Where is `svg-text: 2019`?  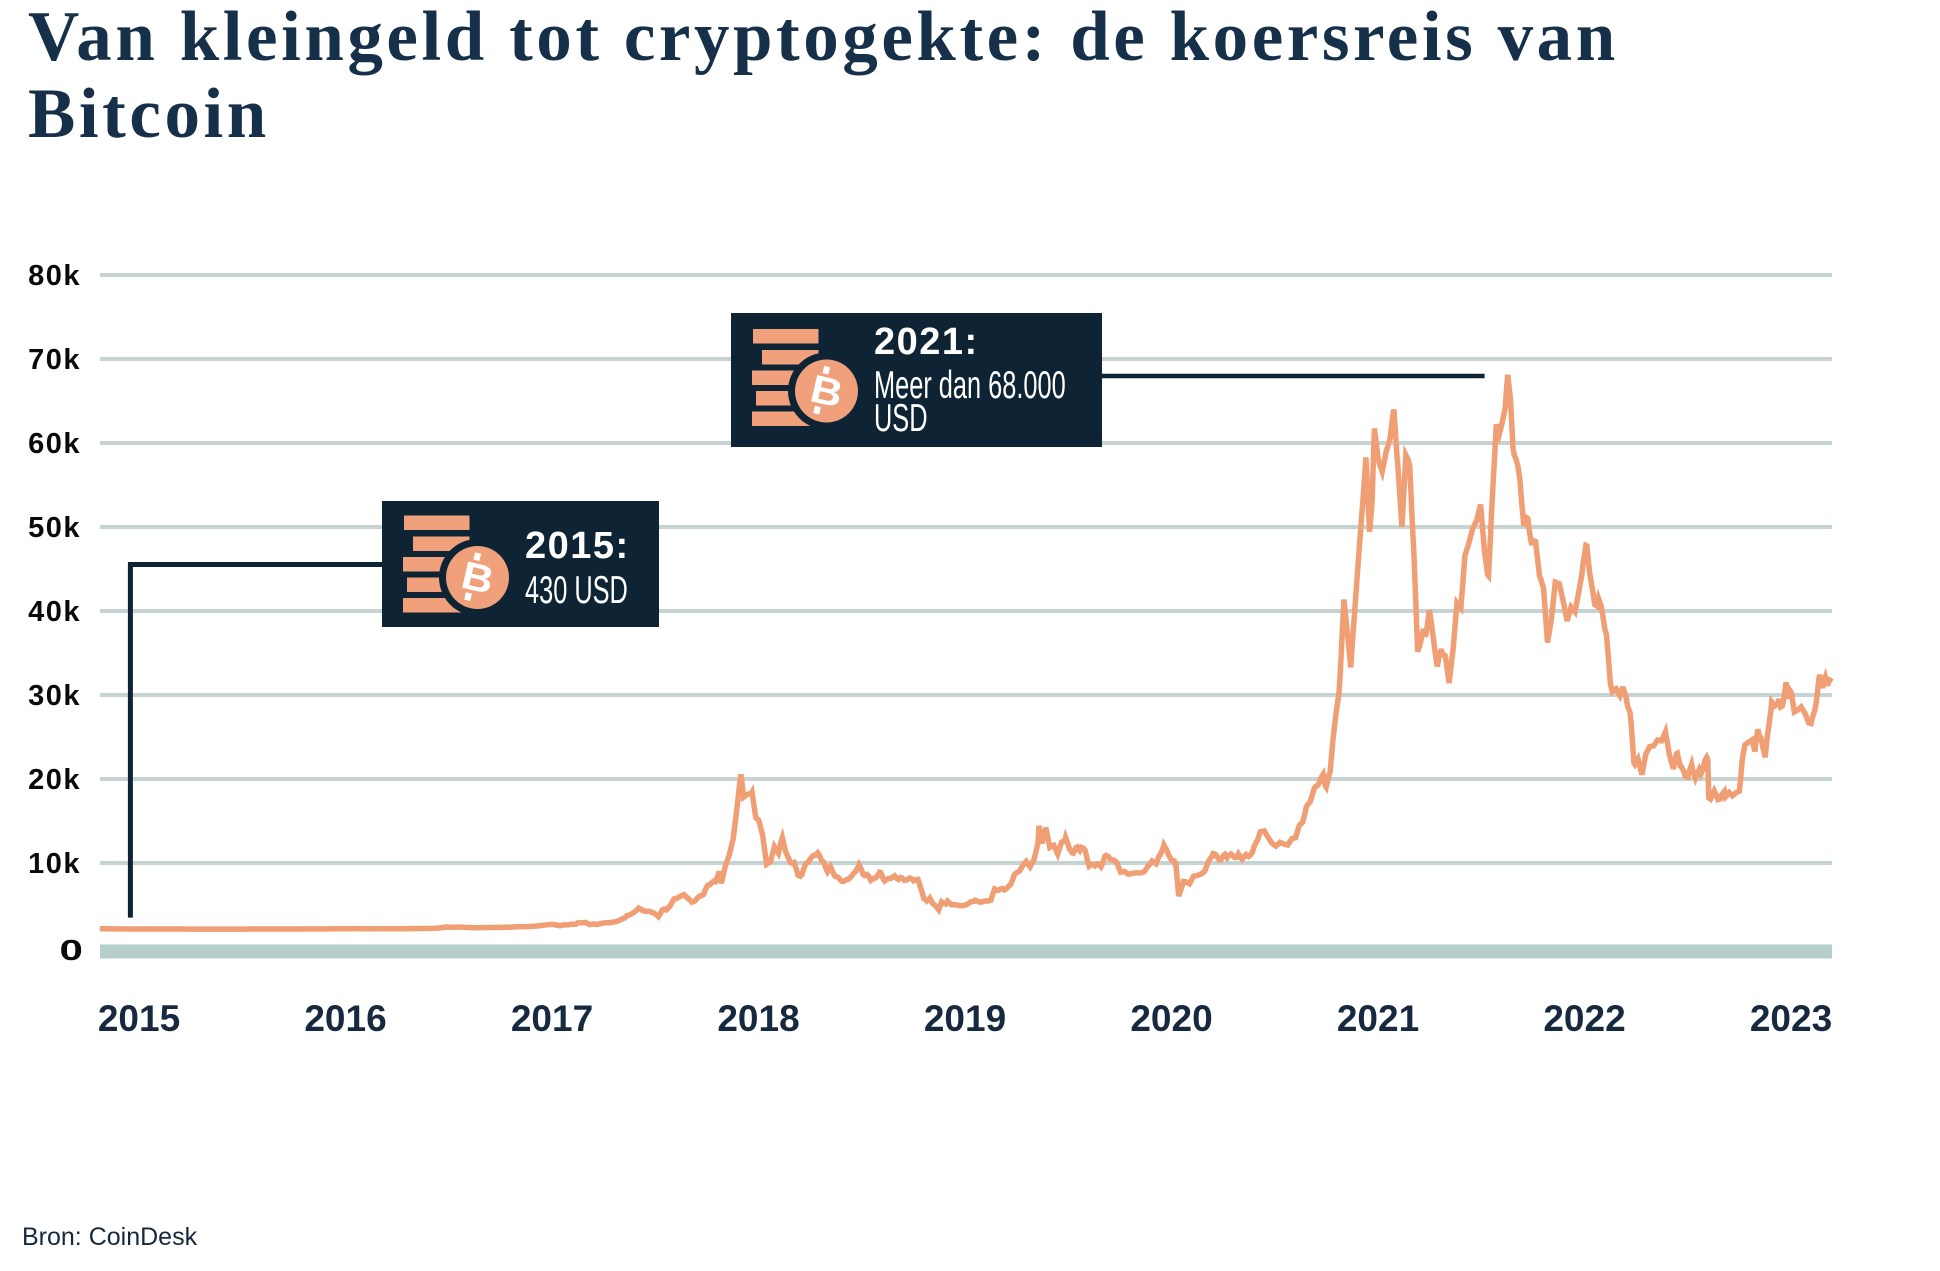
svg-text: 2019 is located at coordinates (965, 1018).